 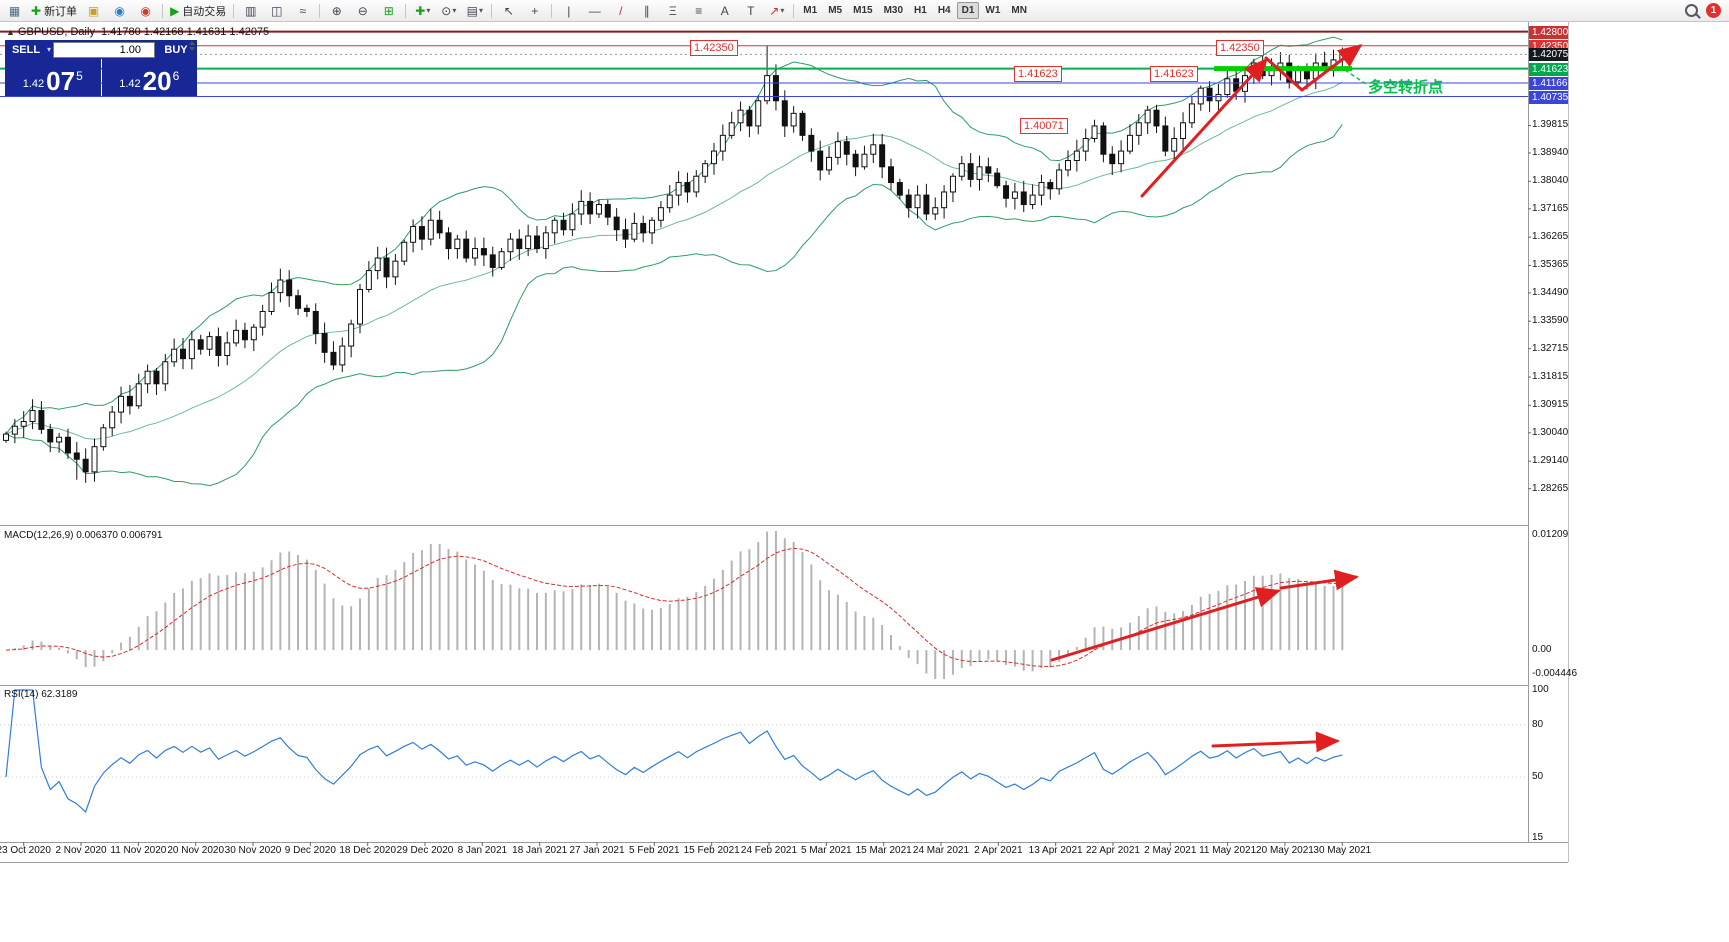 I want to click on order-type-dropdown-icon: ▾, so click(x=49, y=49).